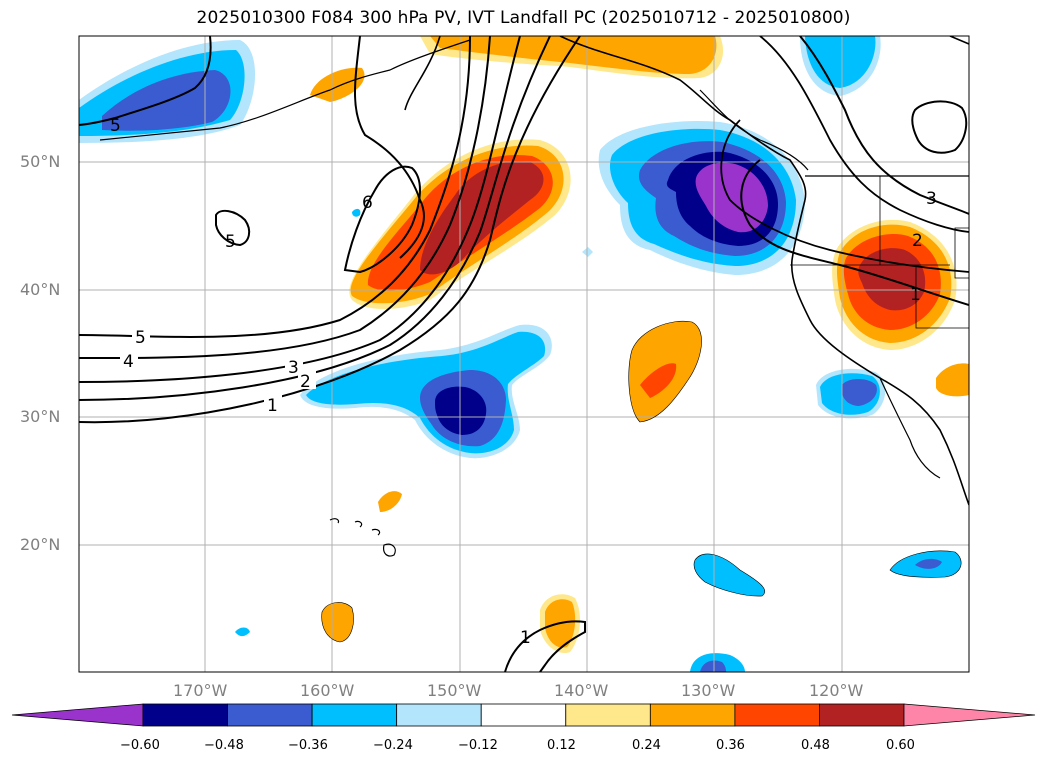 The image size is (1047, 765). I want to click on contour-label: 6, so click(367, 203).